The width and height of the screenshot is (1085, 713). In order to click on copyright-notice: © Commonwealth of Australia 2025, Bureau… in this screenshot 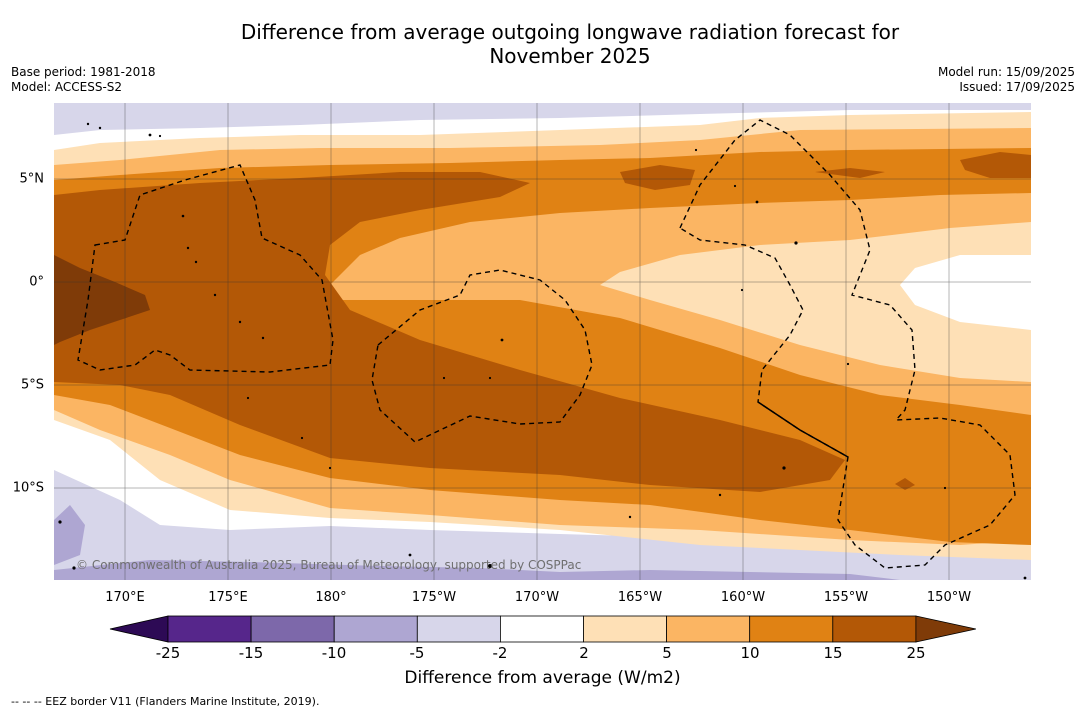, I will do `click(329, 565)`.